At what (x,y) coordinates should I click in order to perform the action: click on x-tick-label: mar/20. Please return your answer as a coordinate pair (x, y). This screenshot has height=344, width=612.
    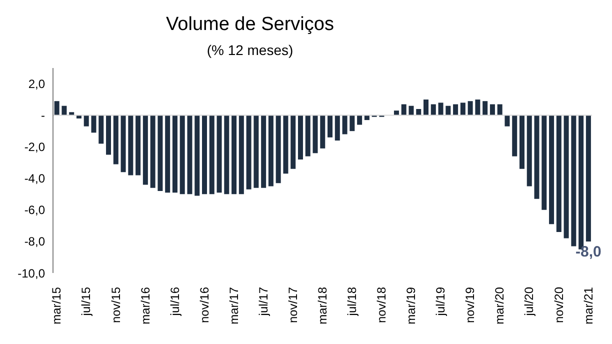
    Looking at the image, I should click on (499, 305).